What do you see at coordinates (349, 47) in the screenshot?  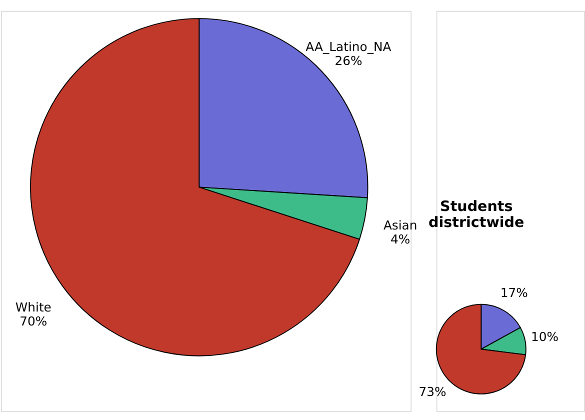 I see `slice-label: AA_Latino_NA` at bounding box center [349, 47].